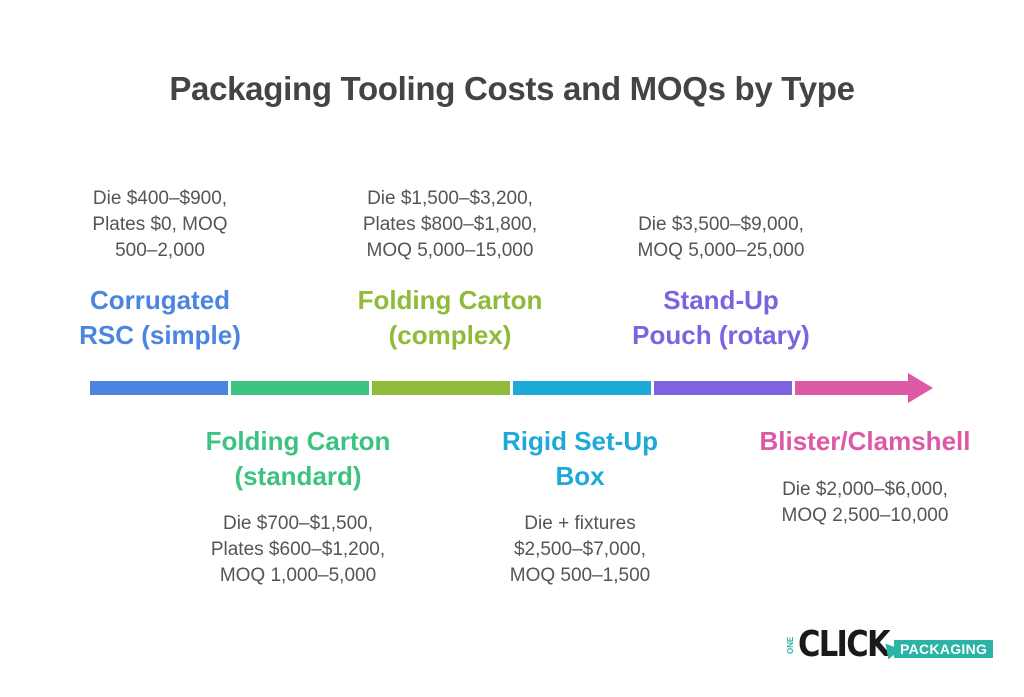  What do you see at coordinates (723, 388) in the screenshot?
I see `segment-stand-up-pouch` at bounding box center [723, 388].